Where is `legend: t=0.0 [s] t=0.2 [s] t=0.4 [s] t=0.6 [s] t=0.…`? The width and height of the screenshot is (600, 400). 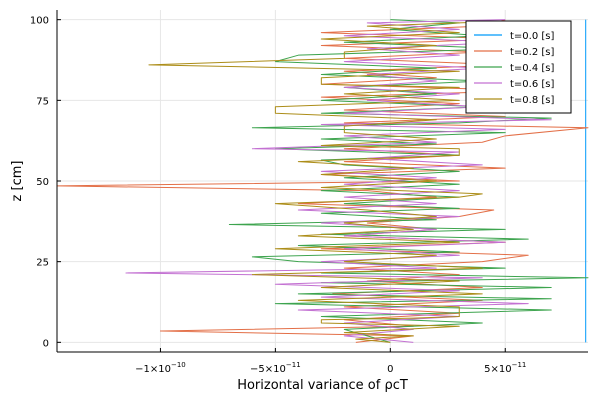 legend: t=0.0 [s] t=0.2 [s] t=0.4 [s] t=0.6 [s] t=0.… is located at coordinates (518, 67).